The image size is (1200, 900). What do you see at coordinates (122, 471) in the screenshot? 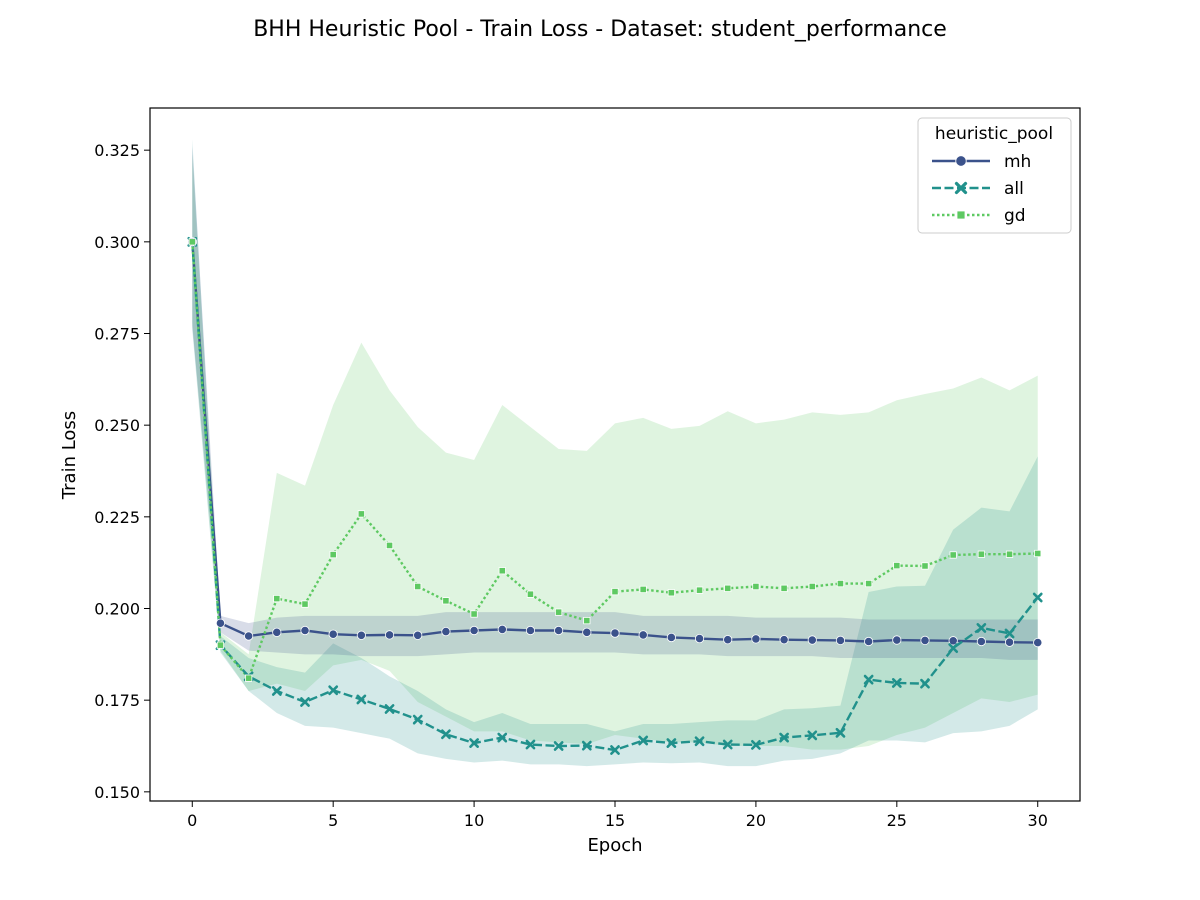
I see `y-axis-ticks: 0.150 0.175 0.200 0.225 0.250 0.275 0.300 0.325` at bounding box center [122, 471].